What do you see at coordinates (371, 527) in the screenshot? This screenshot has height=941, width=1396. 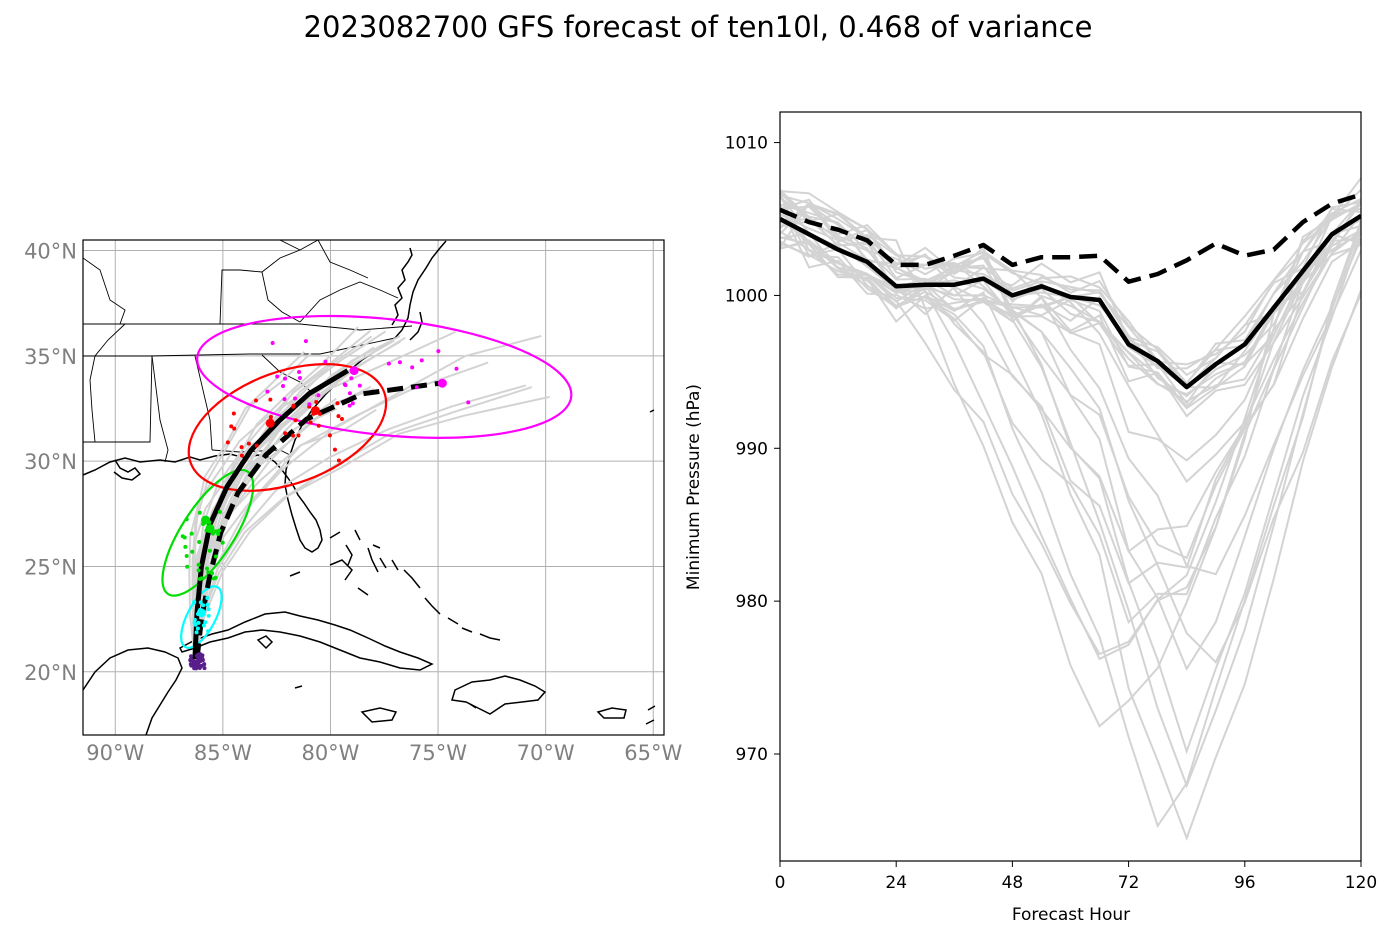 I see `ensemble-track` at bounding box center [371, 527].